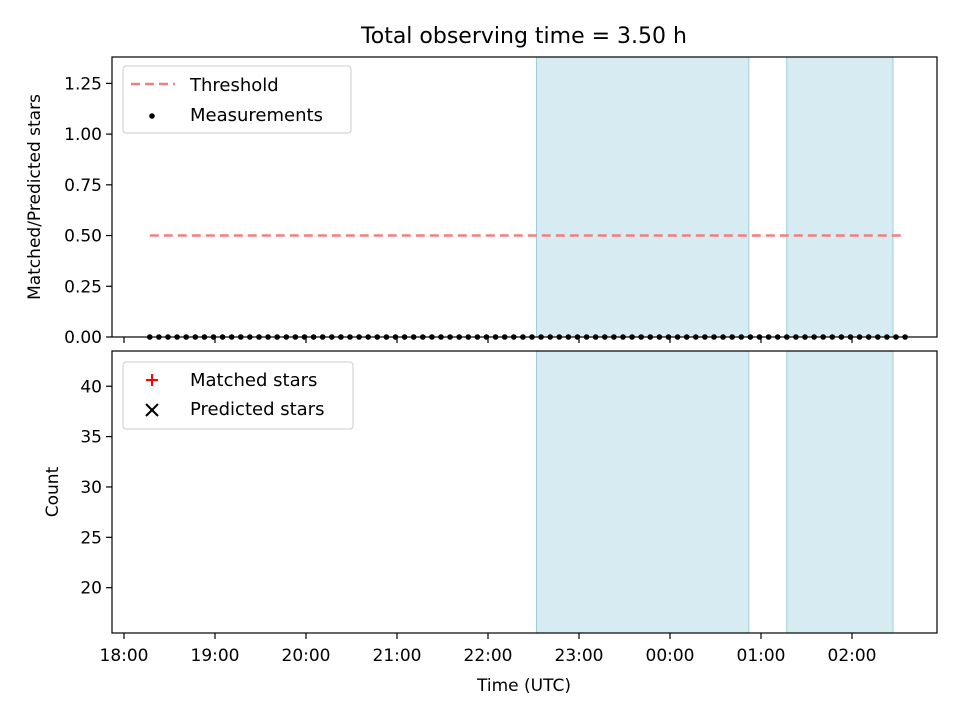  What do you see at coordinates (306, 656) in the screenshot?
I see `x-tick-label: 20:00` at bounding box center [306, 656].